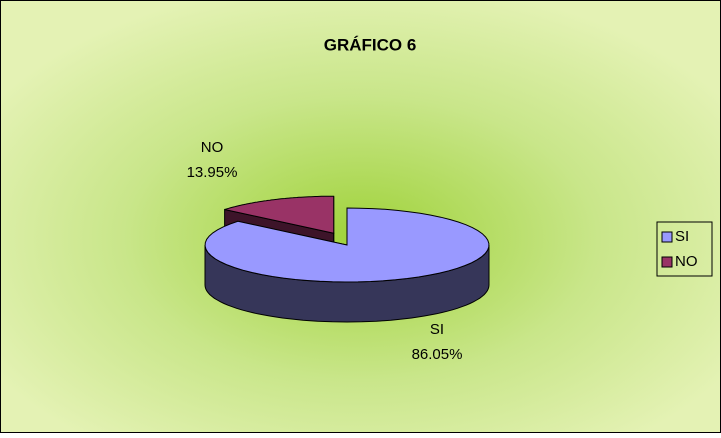 The height and width of the screenshot is (438, 721). I want to click on legend-box, so click(684, 249).